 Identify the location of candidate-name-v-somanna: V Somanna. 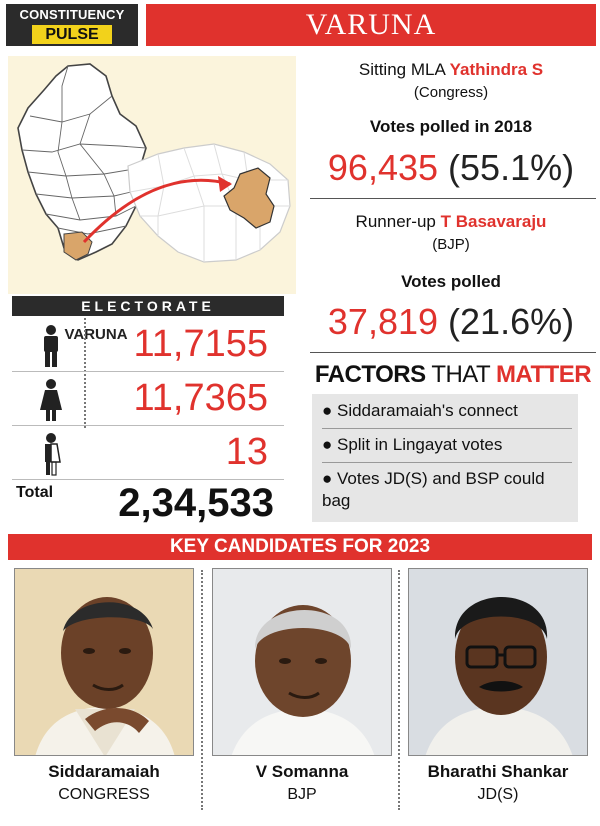
(302, 771).